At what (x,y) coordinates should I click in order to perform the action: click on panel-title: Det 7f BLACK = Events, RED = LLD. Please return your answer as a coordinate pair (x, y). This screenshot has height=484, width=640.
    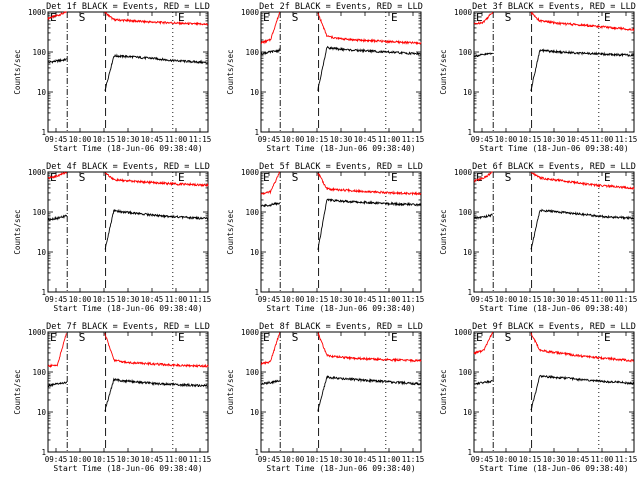
    Looking at the image, I should click on (128, 327).